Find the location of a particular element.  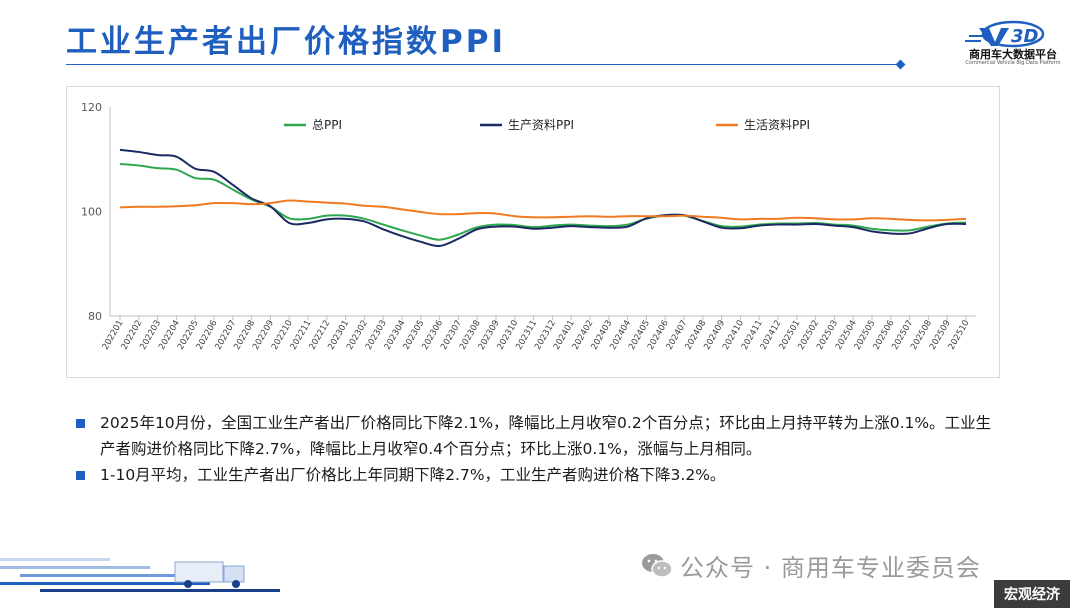

logo-subtitle: Commercial Vehicle Big Data Platform is located at coordinates (1013, 63).